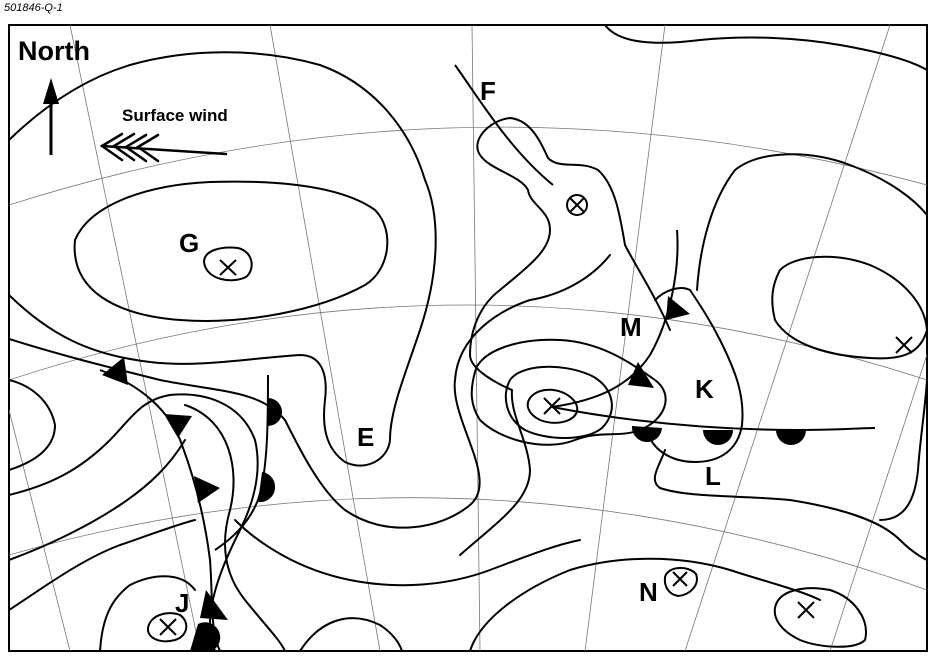 The height and width of the screenshot is (660, 935). I want to click on label-j: J, so click(182, 603).